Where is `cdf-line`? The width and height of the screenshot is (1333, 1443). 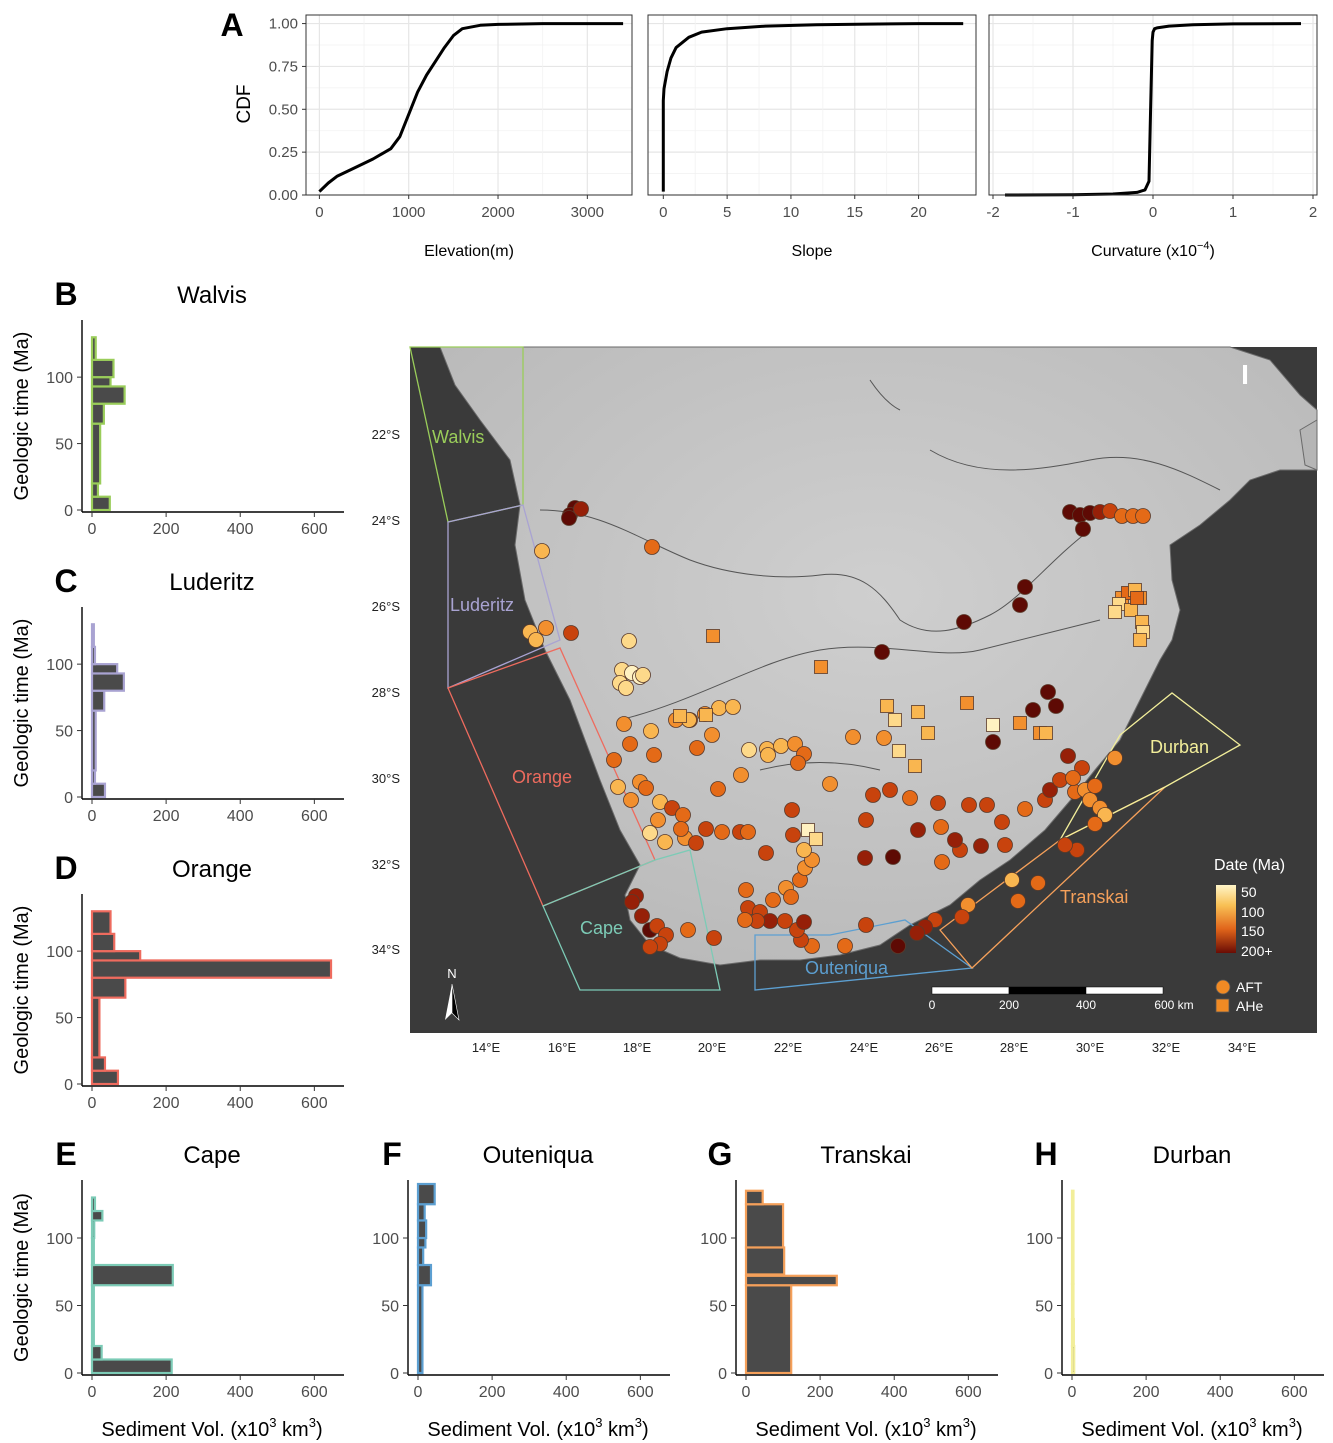 cdf-line is located at coordinates (471, 107).